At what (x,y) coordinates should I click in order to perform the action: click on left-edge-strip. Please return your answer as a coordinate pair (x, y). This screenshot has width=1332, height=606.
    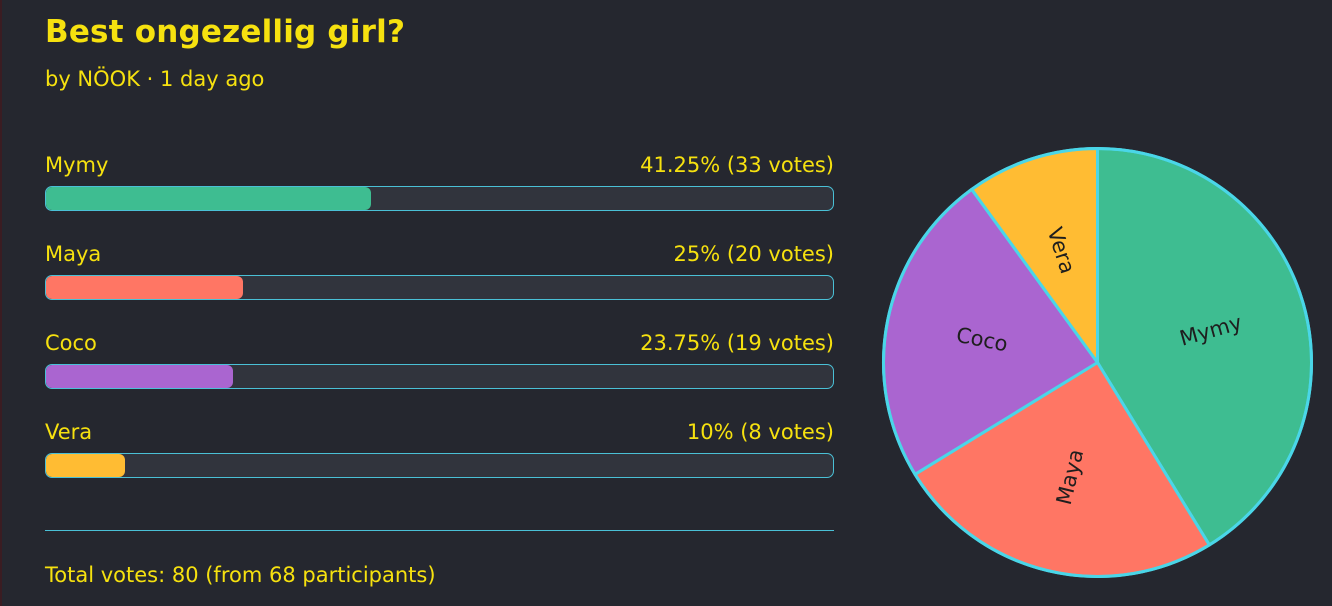
    Looking at the image, I should click on (1, 303).